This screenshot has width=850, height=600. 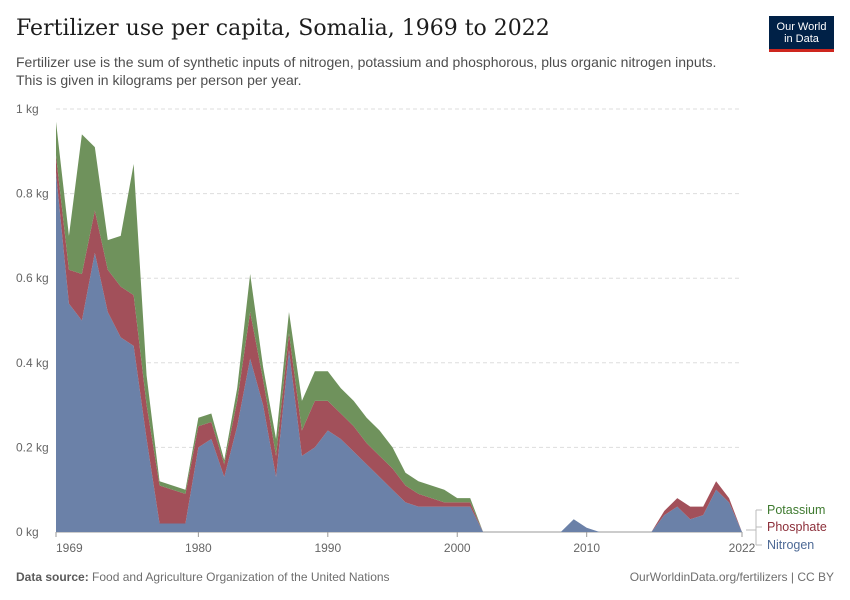 I want to click on legend-item-nitrogen: Nitrogen, so click(x=790, y=545).